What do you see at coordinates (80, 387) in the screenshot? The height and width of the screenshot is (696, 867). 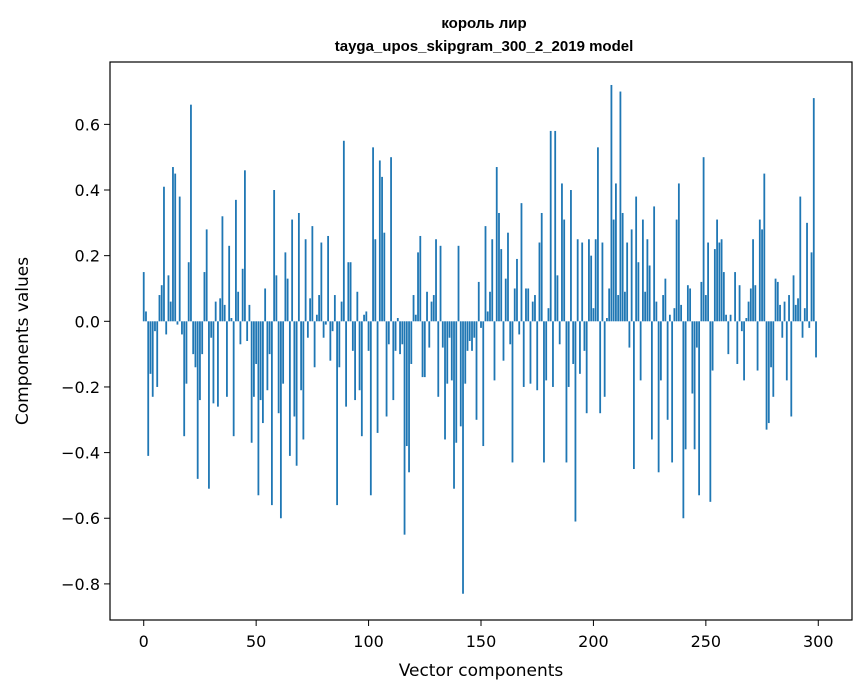 I see `y-tick-label: −0.2` at bounding box center [80, 387].